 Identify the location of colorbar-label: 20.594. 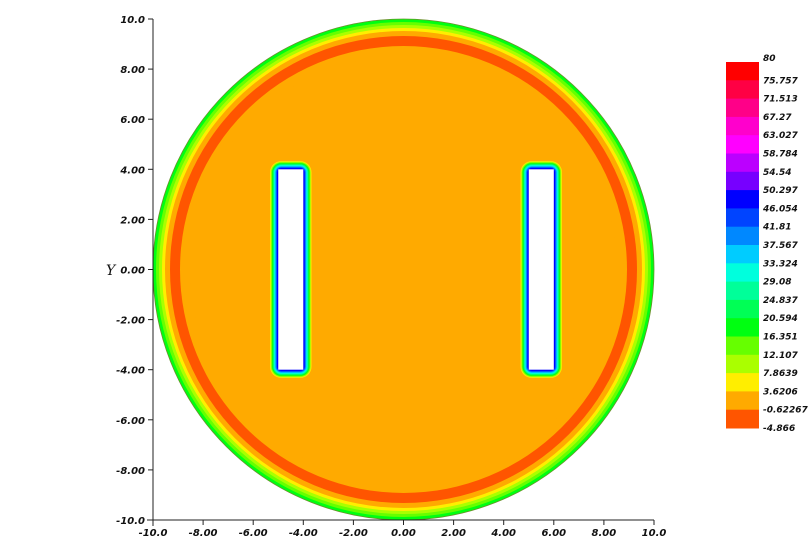
(780, 319).